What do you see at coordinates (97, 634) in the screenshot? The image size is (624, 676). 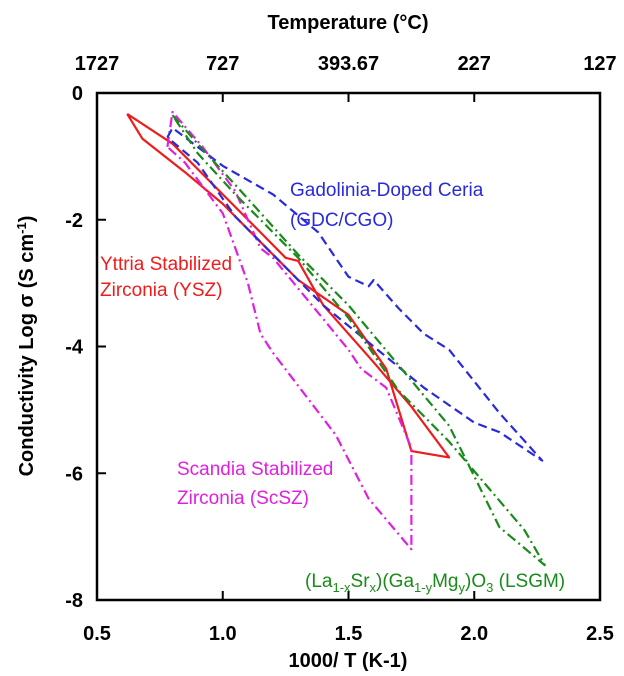 I see `x-tick-label: 0.5` at bounding box center [97, 634].